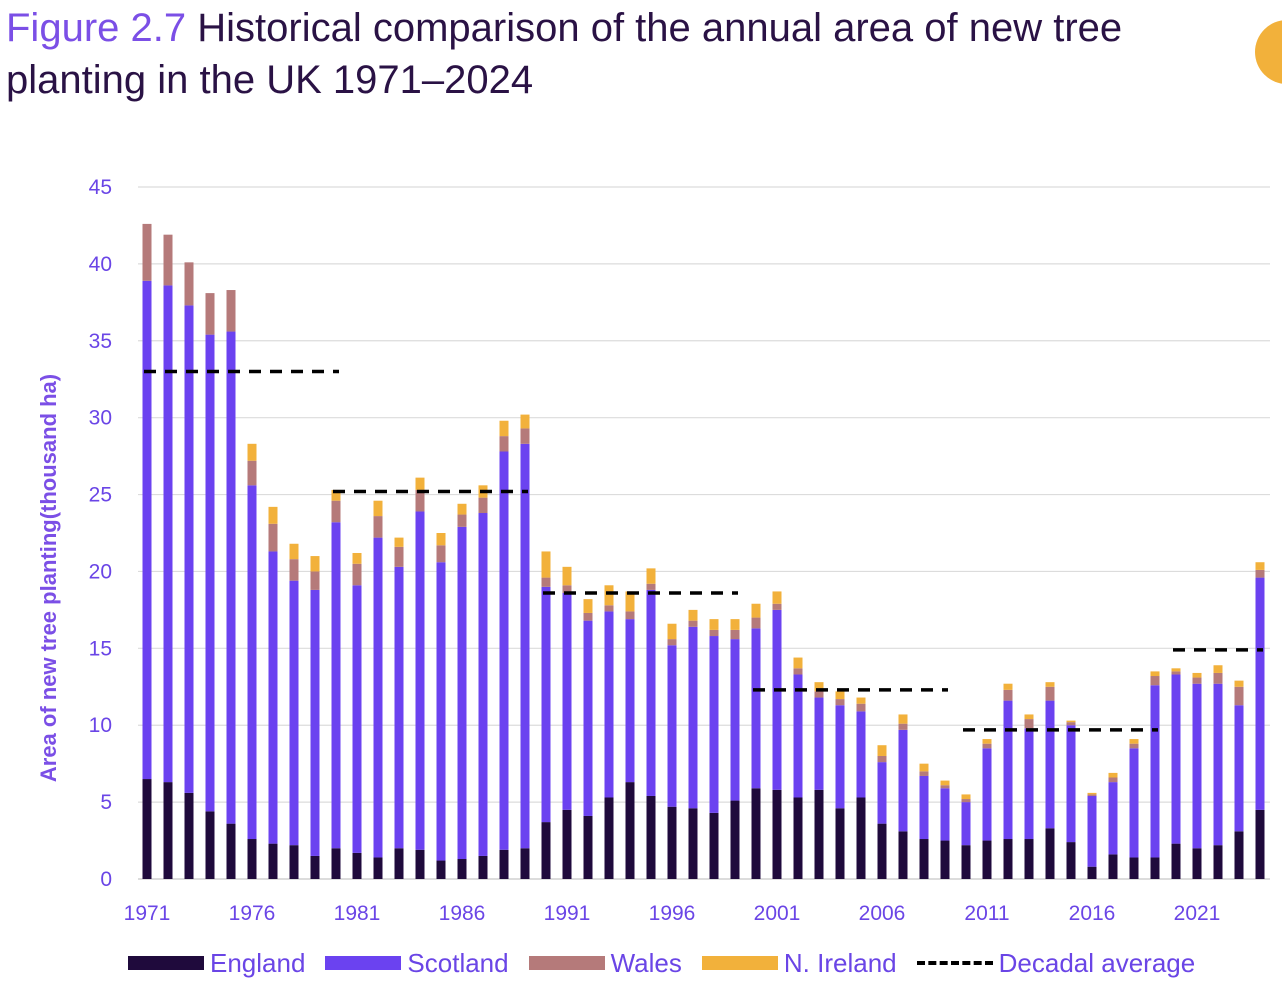 Image resolution: width=1282 pixels, height=990 pixels. Describe the element at coordinates (357, 719) in the screenshot. I see `bar-scotland-1981` at that location.